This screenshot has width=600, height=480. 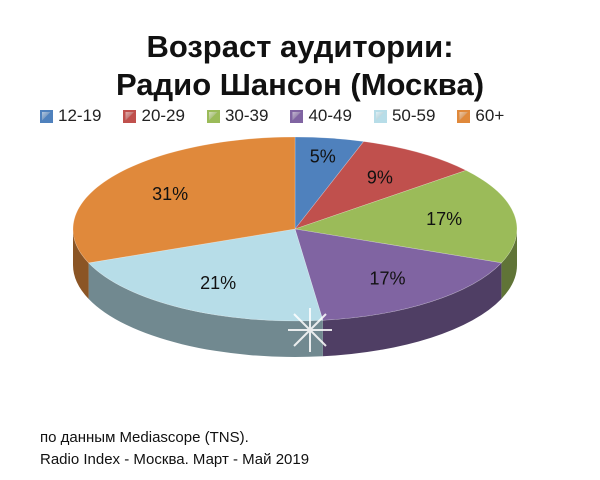 I want to click on watermark-logo, so click(x=310, y=332).